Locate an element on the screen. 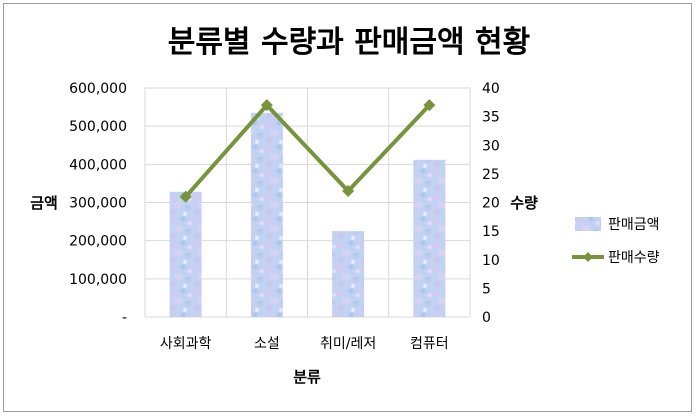  x-tick-label: 소설 is located at coordinates (267, 344).